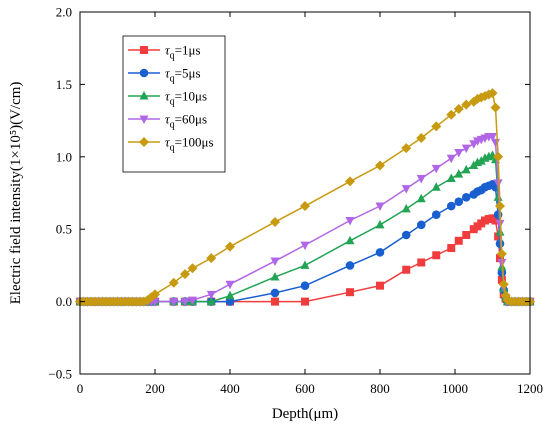 The image size is (550, 429). What do you see at coordinates (80, 388) in the screenshot?
I see `x-tick-label: 0` at bounding box center [80, 388].